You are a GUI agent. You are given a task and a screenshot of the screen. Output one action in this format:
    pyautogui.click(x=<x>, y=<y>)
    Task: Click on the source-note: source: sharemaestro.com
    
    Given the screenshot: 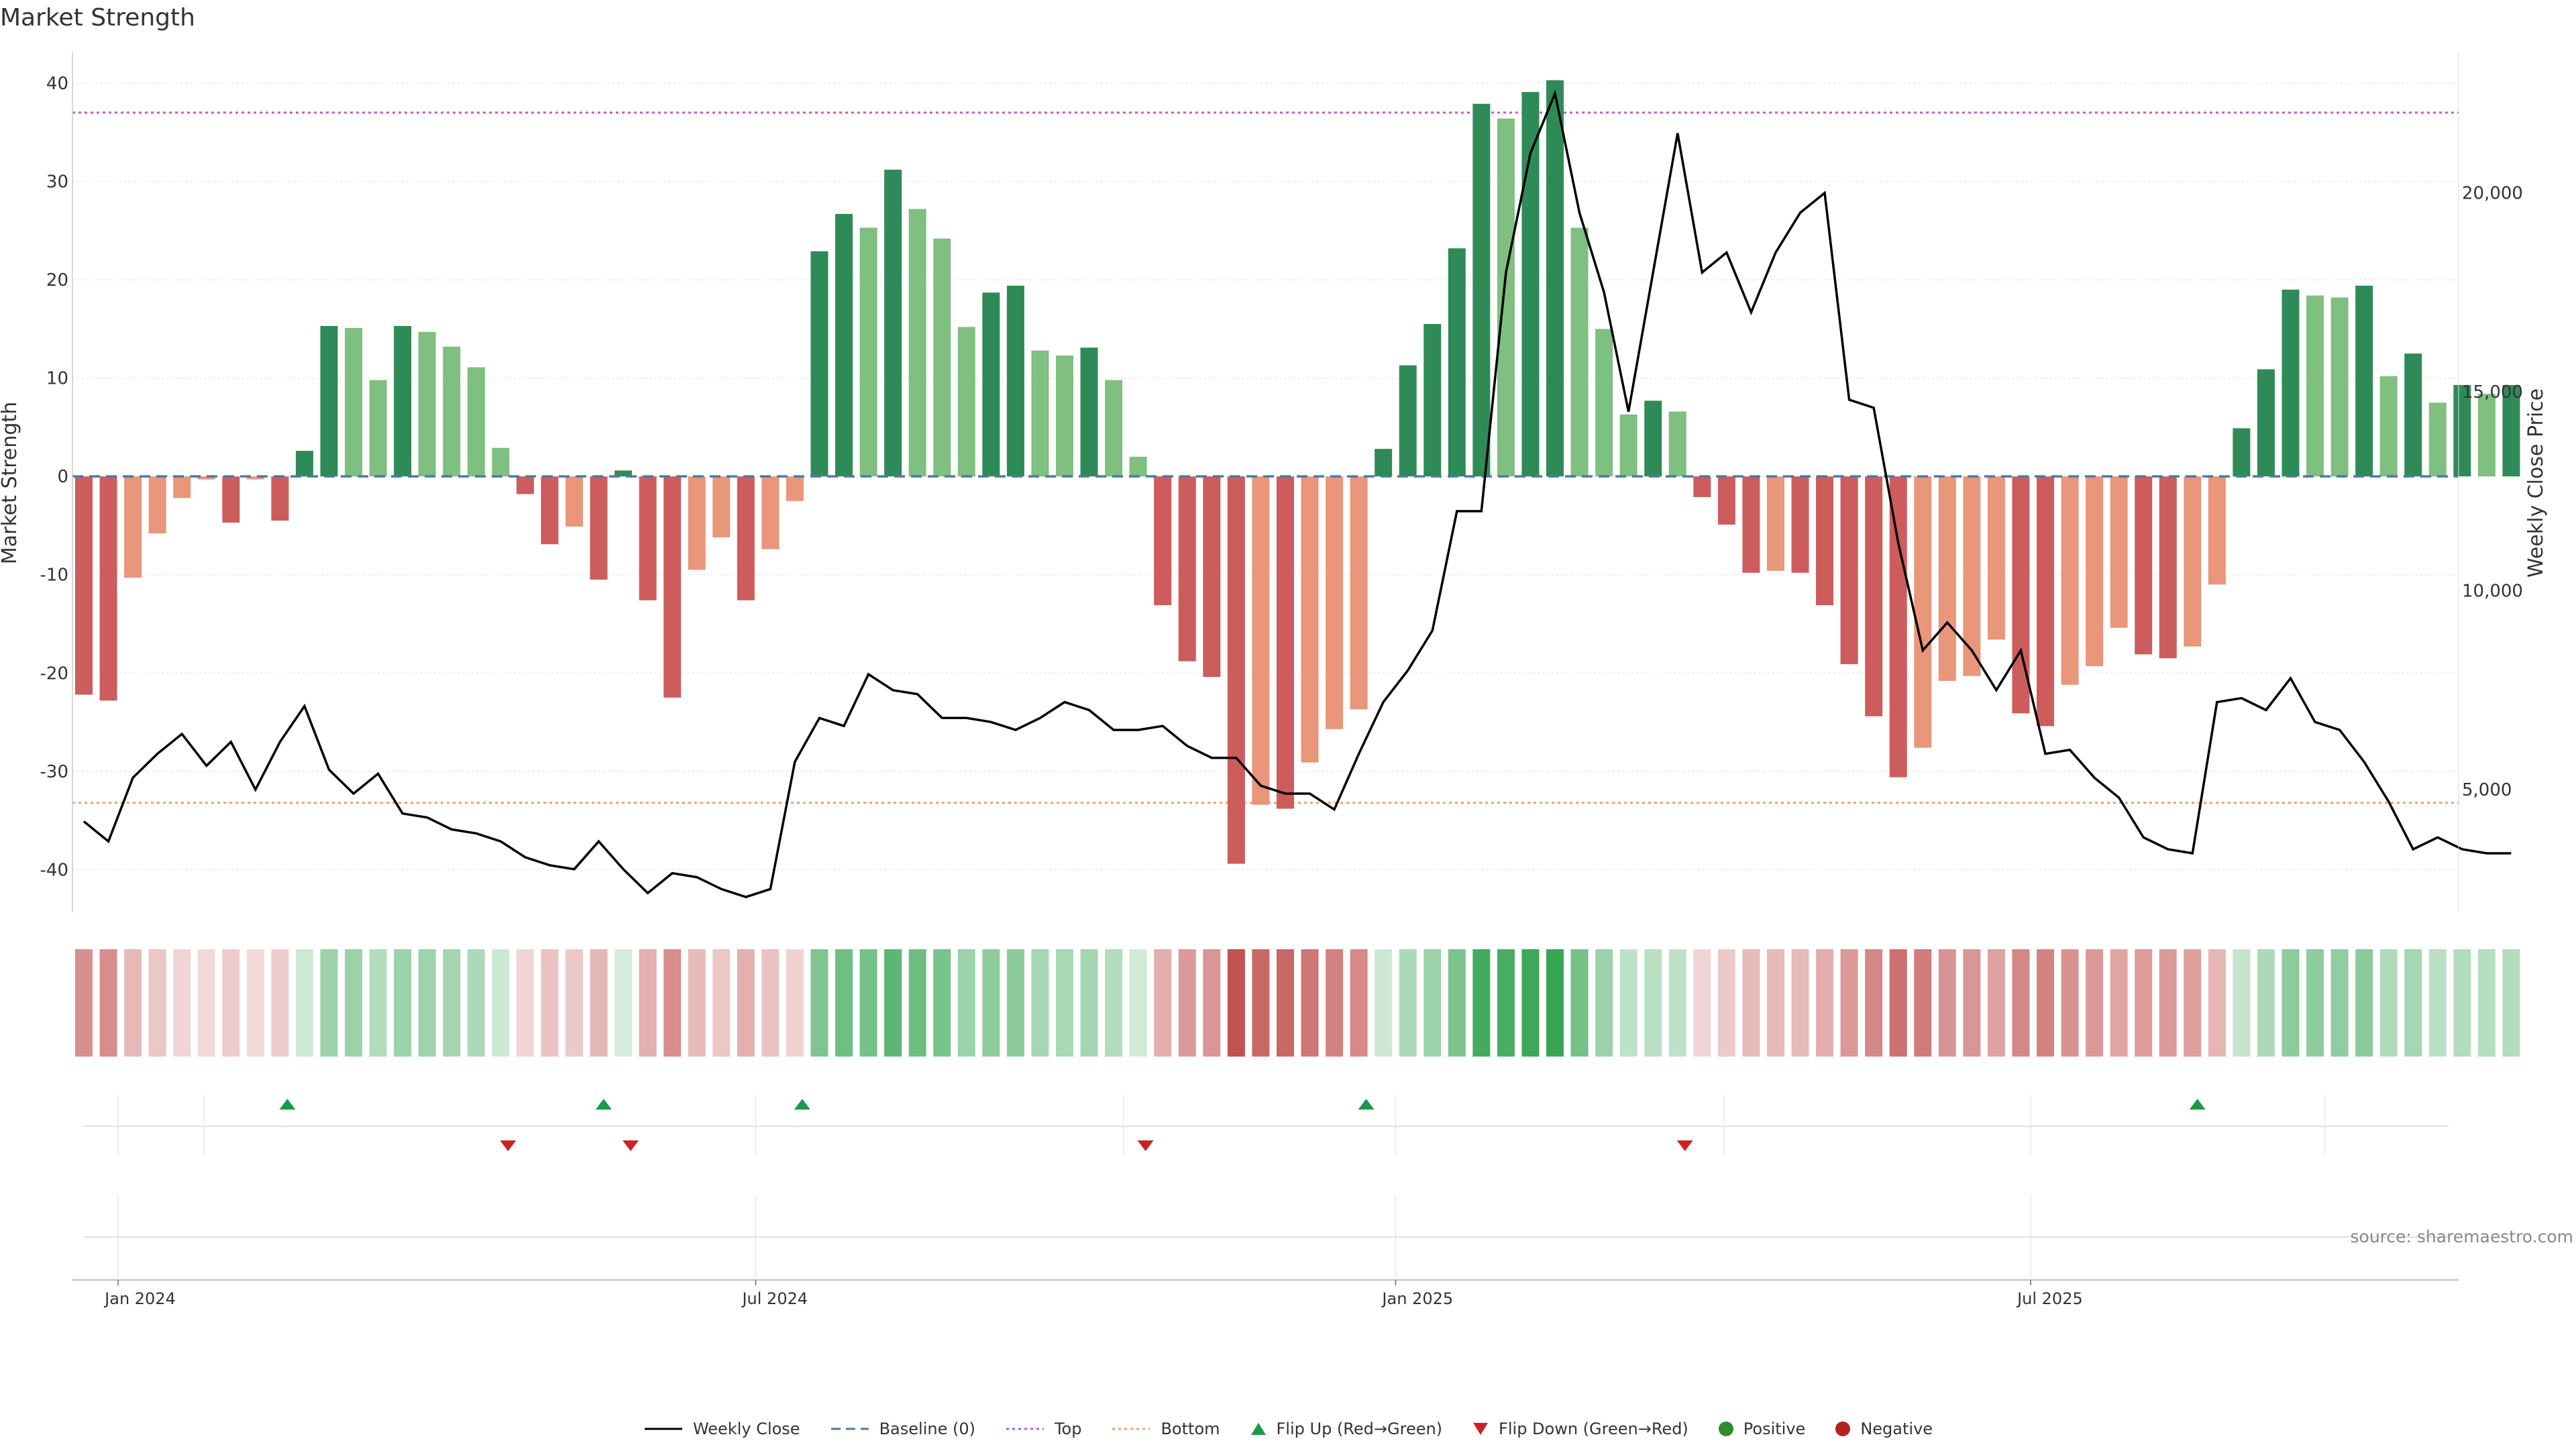 What is the action you would take?
    pyautogui.click(x=2462, y=1236)
    